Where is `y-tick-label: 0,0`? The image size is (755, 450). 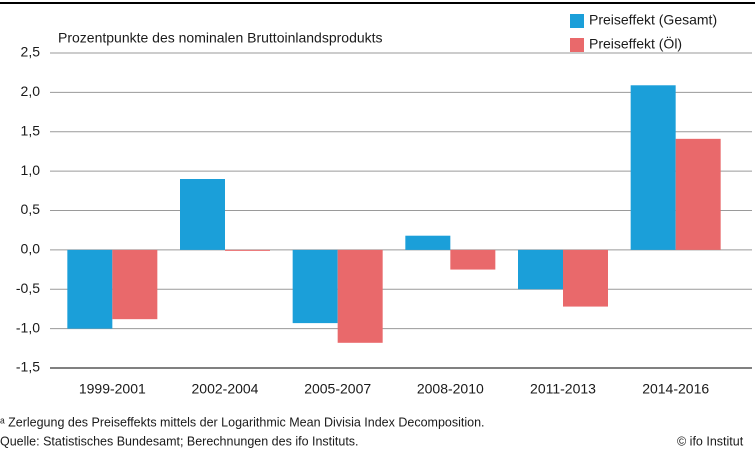 y-tick-label: 0,0 is located at coordinates (31, 249).